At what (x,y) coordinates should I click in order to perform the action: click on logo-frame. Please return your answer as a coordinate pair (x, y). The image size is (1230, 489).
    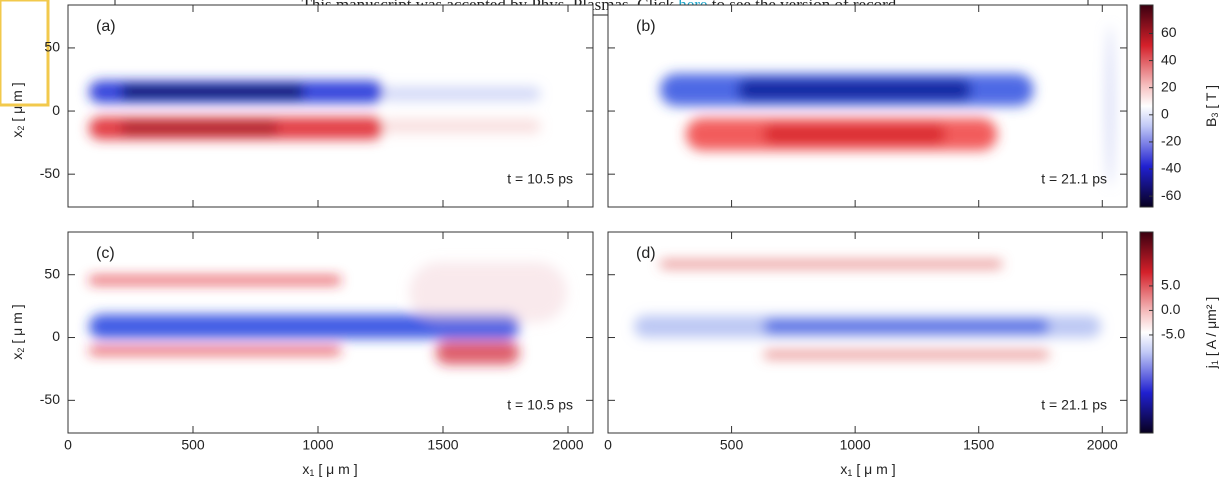
    Looking at the image, I should click on (25, 53).